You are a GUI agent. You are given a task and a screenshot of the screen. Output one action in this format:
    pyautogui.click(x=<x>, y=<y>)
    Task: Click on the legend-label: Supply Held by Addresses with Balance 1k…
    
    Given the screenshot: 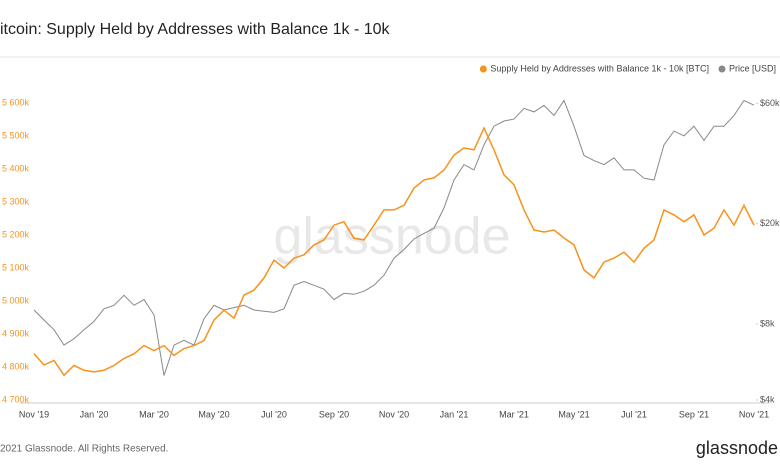 What is the action you would take?
    pyautogui.click(x=599, y=68)
    